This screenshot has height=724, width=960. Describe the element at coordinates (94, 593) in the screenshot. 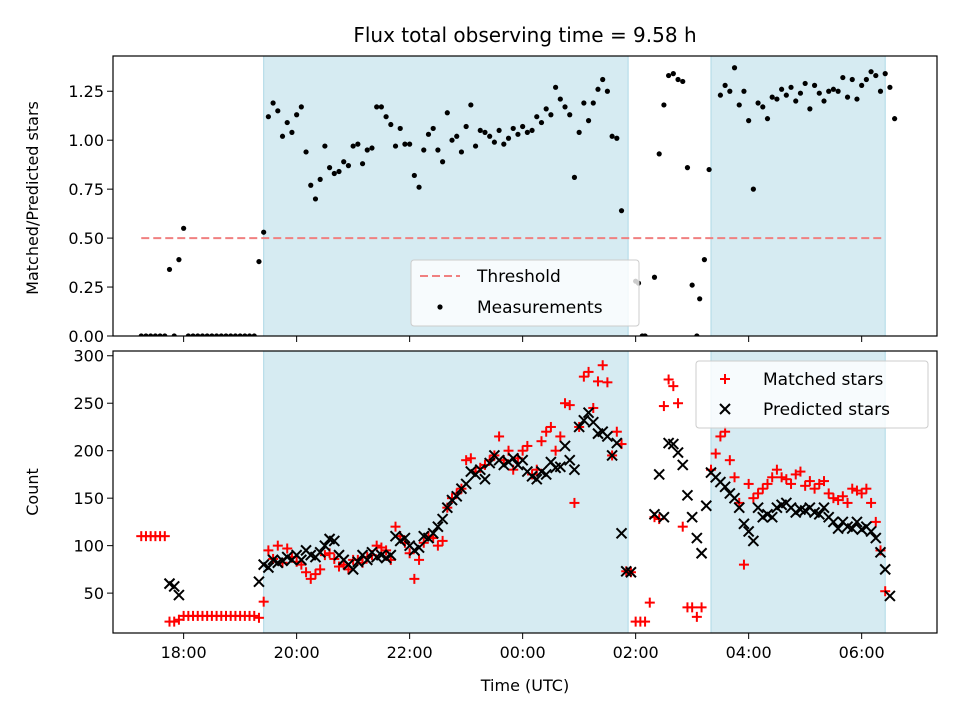

I see `bottom-y-tick-label: 50` at that location.